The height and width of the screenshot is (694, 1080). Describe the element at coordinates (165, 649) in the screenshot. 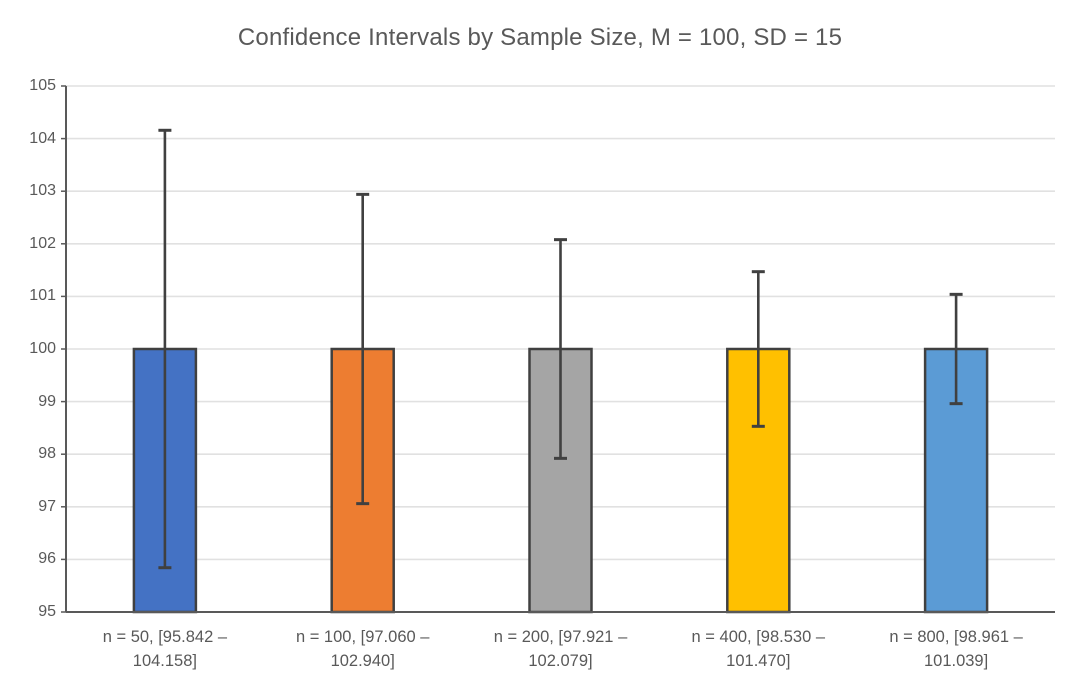

I see `x-axis-label: n = 50, [95.842 – 104.158]` at that location.